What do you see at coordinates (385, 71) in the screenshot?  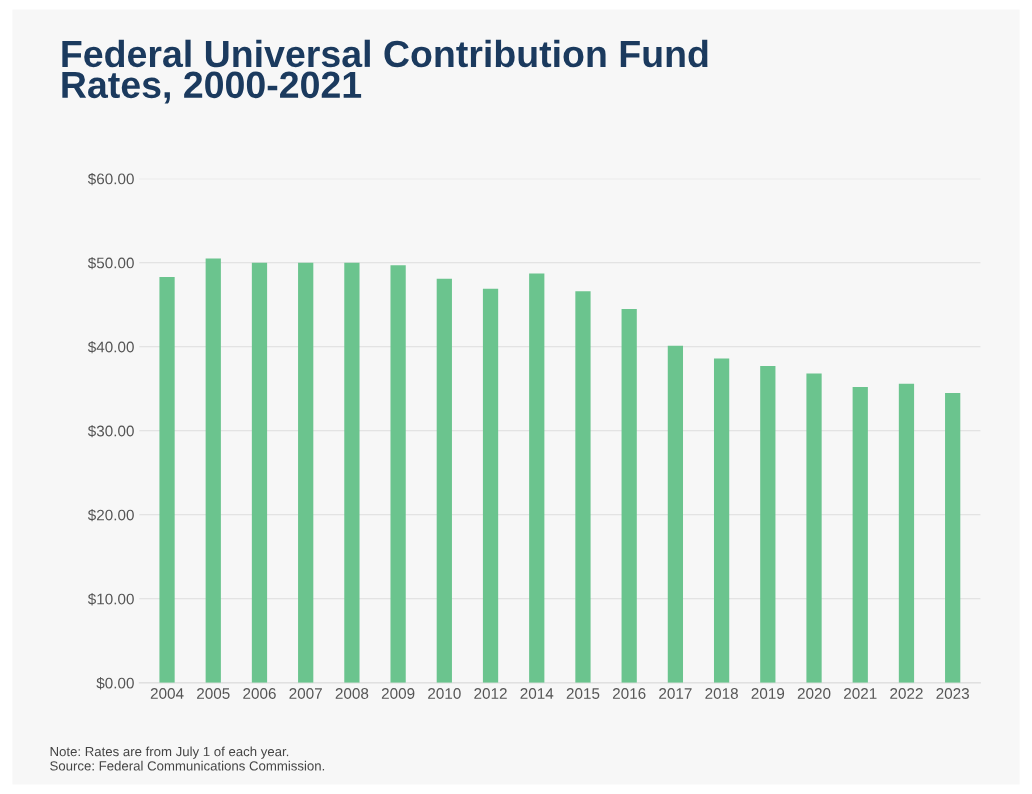 I see `chart-title: Federal Universal Contribution Fund Rates, 2000-2021` at bounding box center [385, 71].